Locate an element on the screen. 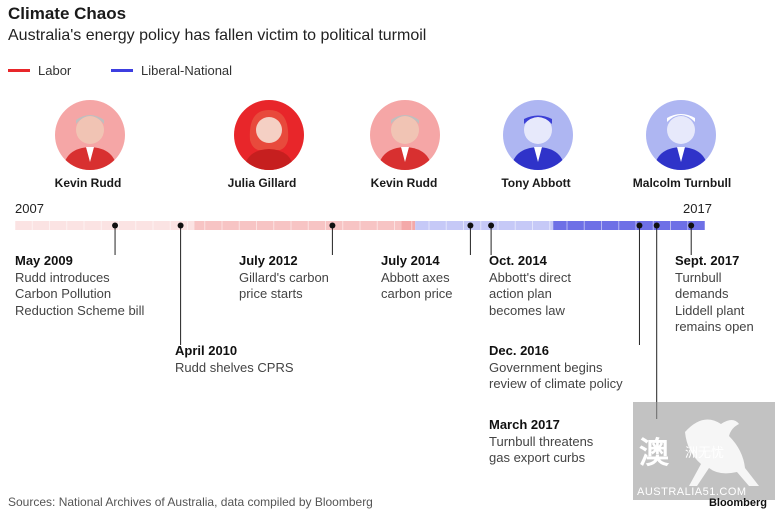 The width and height of the screenshot is (775, 516). event-date: March 2017 is located at coordinates (524, 424).